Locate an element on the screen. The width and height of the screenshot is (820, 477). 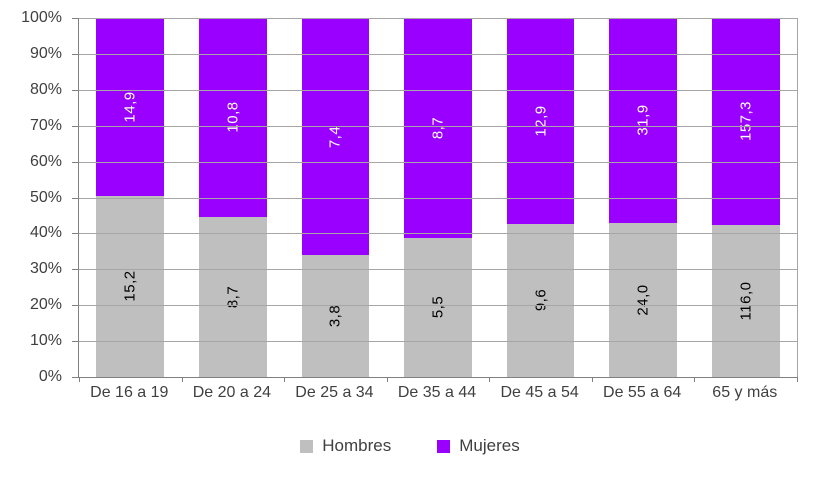
data-label-hombres: 24,0 is located at coordinates (643, 300).